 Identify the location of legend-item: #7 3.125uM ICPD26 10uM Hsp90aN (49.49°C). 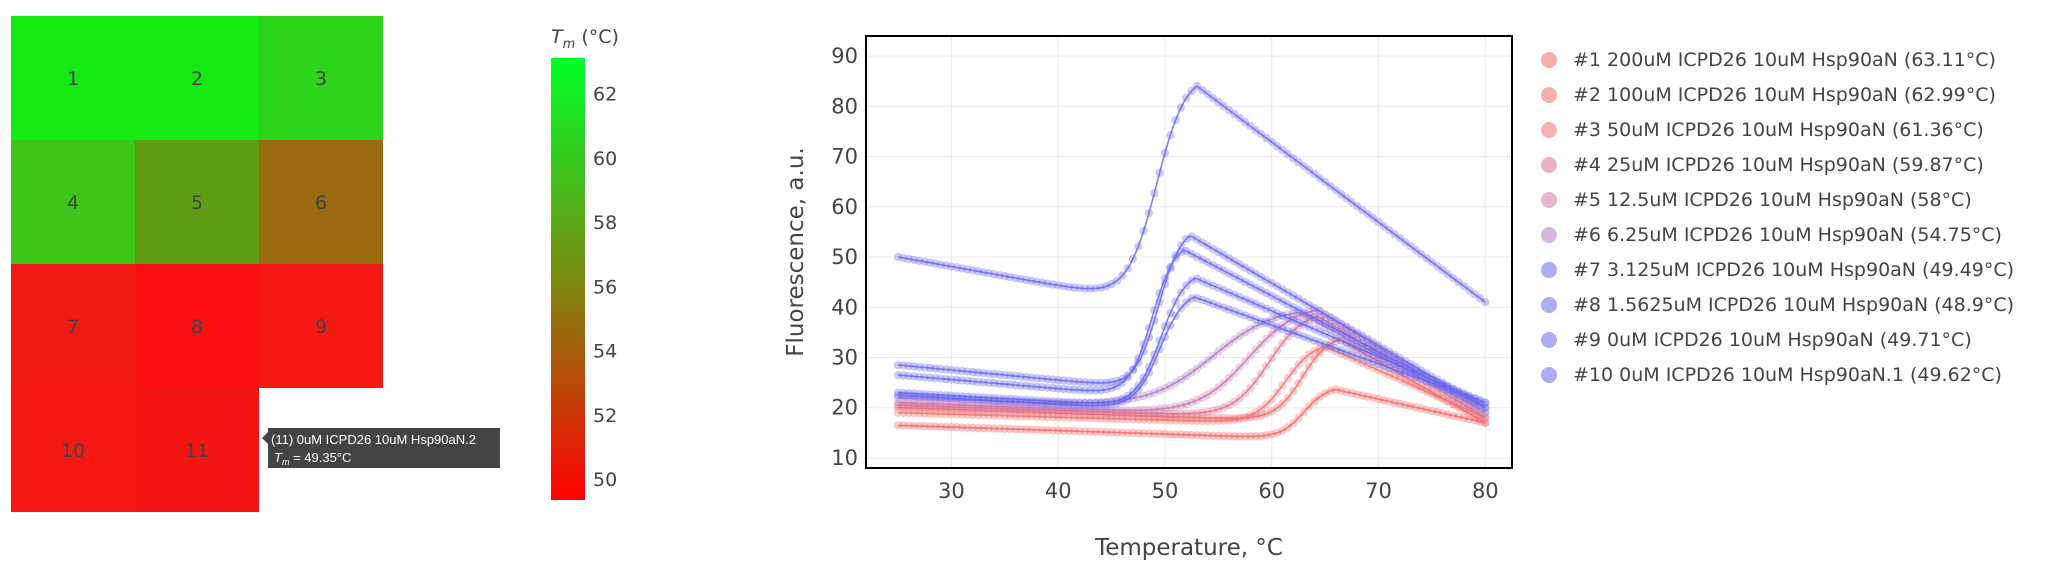
(1772, 270).